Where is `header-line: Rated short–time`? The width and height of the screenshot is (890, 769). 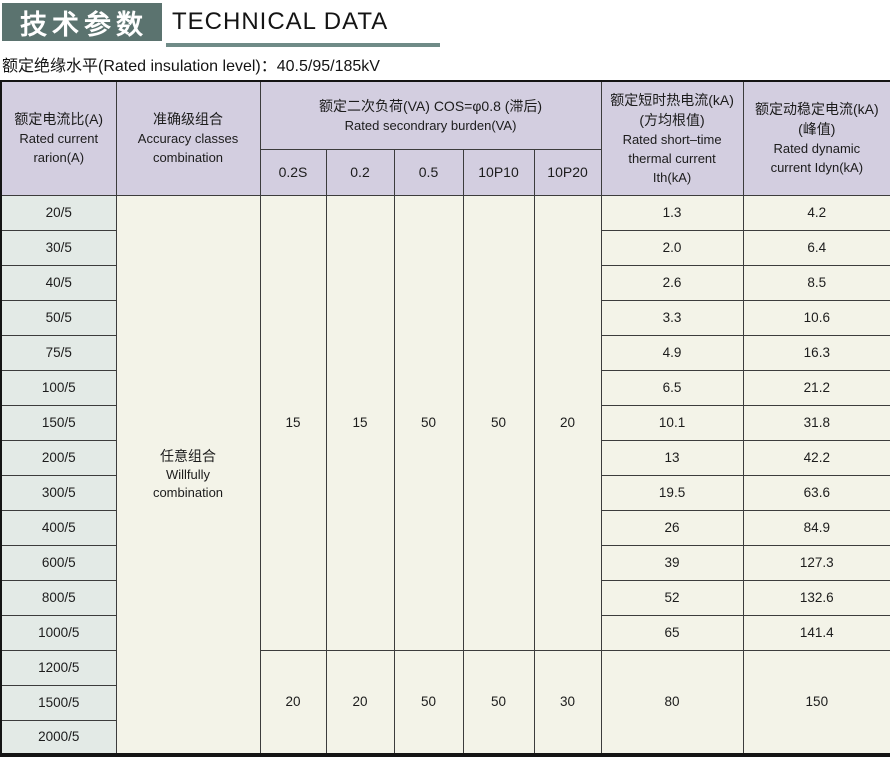
header-line: Rated short–time is located at coordinates (672, 139).